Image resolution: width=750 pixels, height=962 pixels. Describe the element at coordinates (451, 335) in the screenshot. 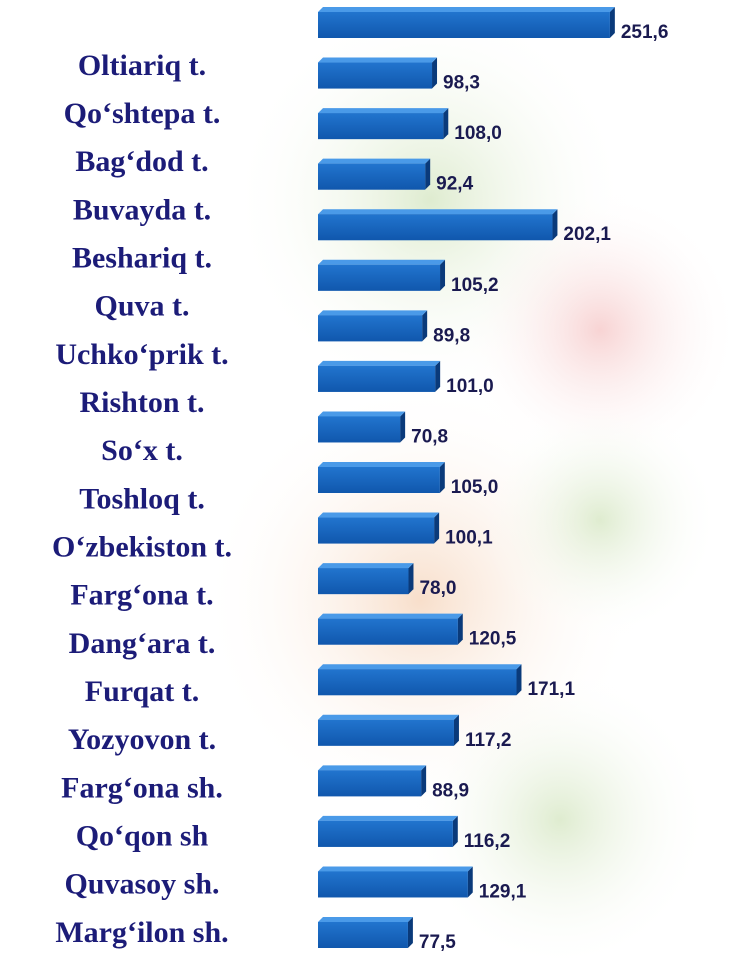

I see `value-label: 89,8` at that location.